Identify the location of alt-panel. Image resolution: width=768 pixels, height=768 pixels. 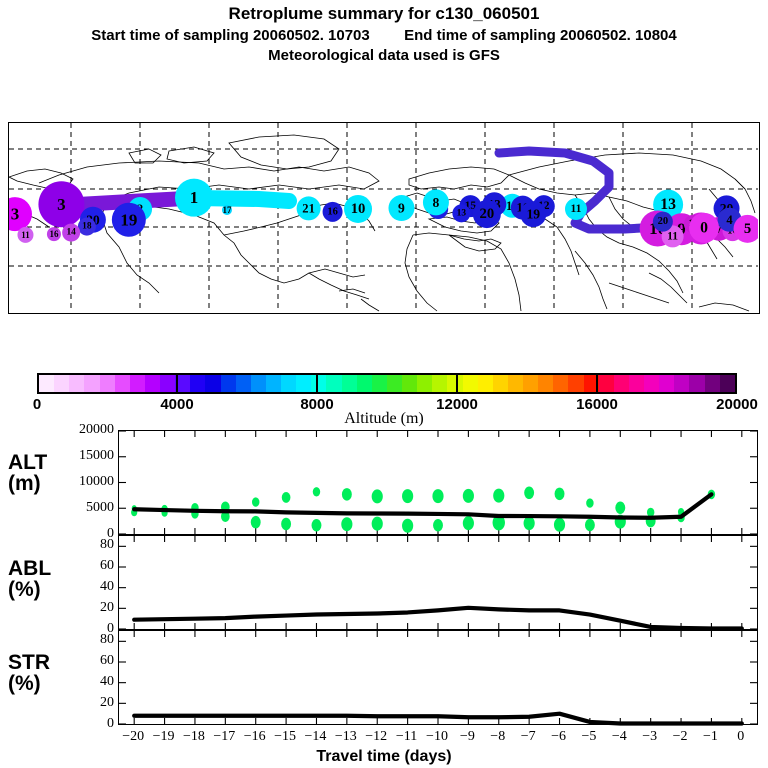
(438, 482).